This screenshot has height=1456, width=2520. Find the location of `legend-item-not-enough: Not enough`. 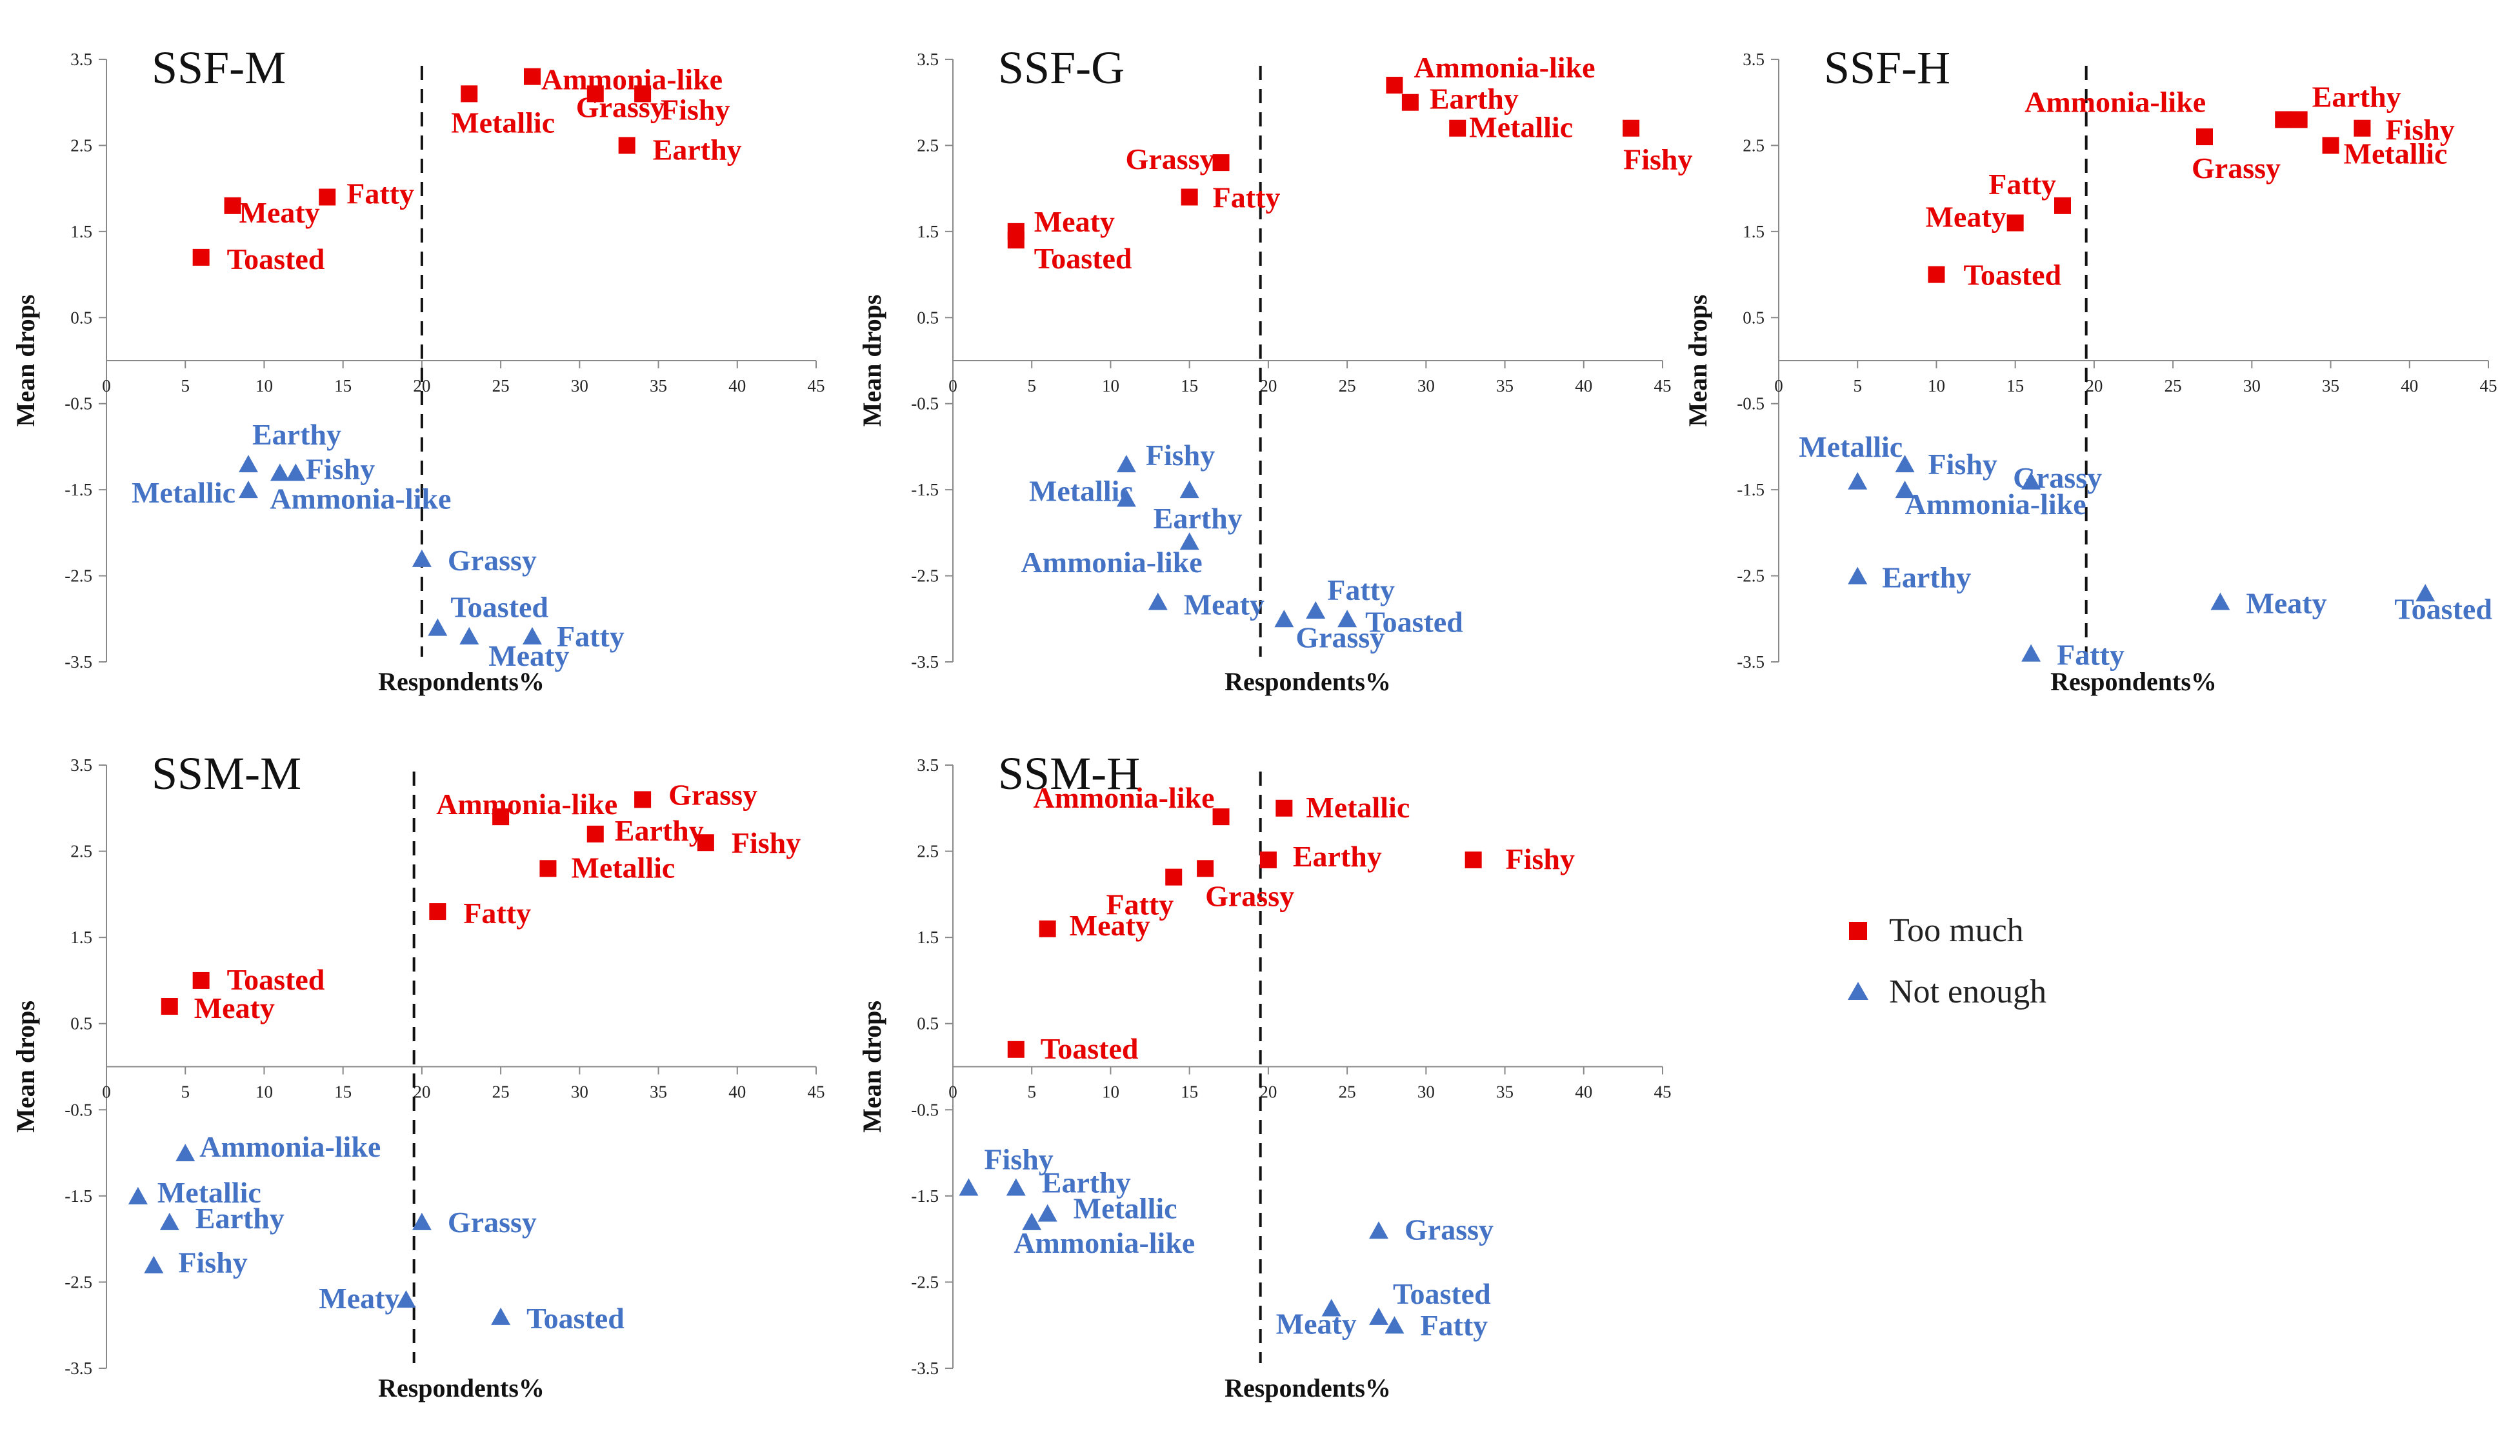

legend-item-not-enough: Not enough is located at coordinates (1945, 992).